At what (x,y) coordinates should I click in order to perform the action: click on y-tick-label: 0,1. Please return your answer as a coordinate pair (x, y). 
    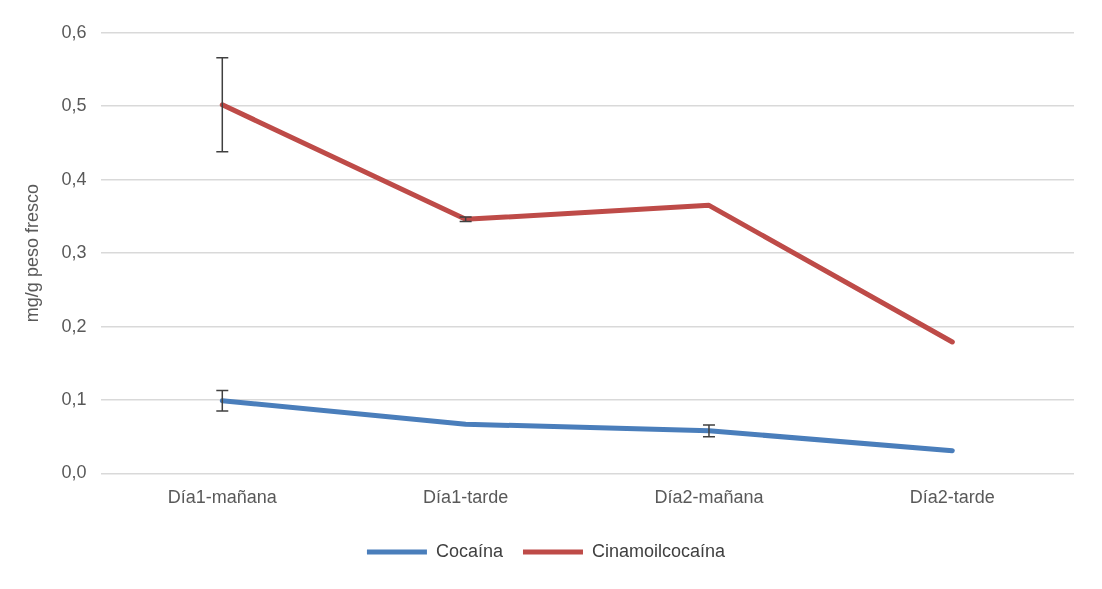
    Looking at the image, I should click on (74, 398).